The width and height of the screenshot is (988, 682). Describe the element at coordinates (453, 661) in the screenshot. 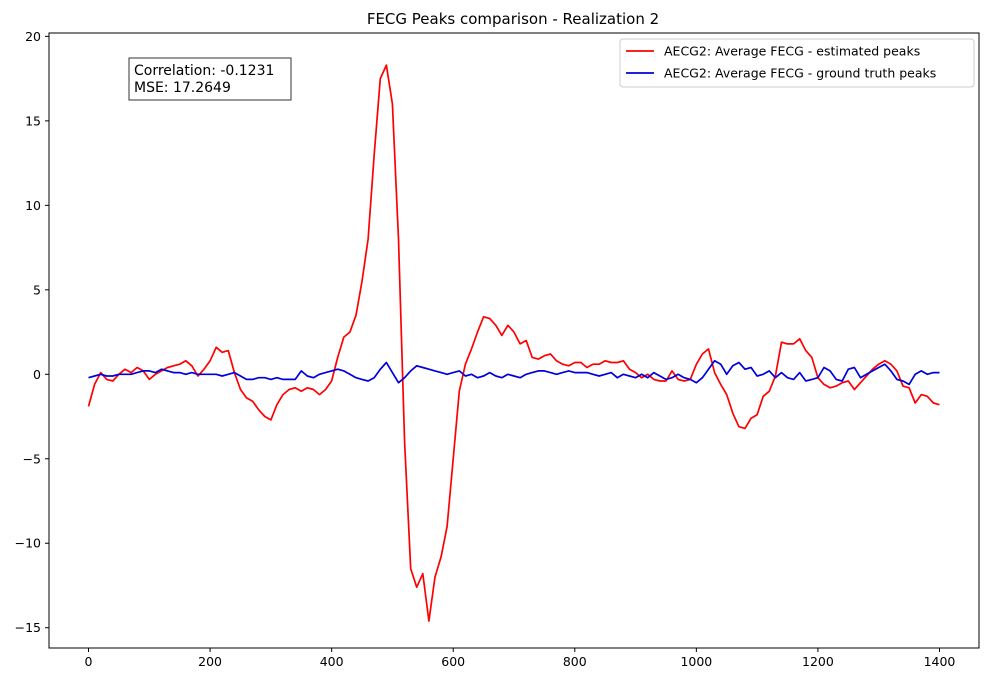

I see `x-tick-label: 600` at that location.